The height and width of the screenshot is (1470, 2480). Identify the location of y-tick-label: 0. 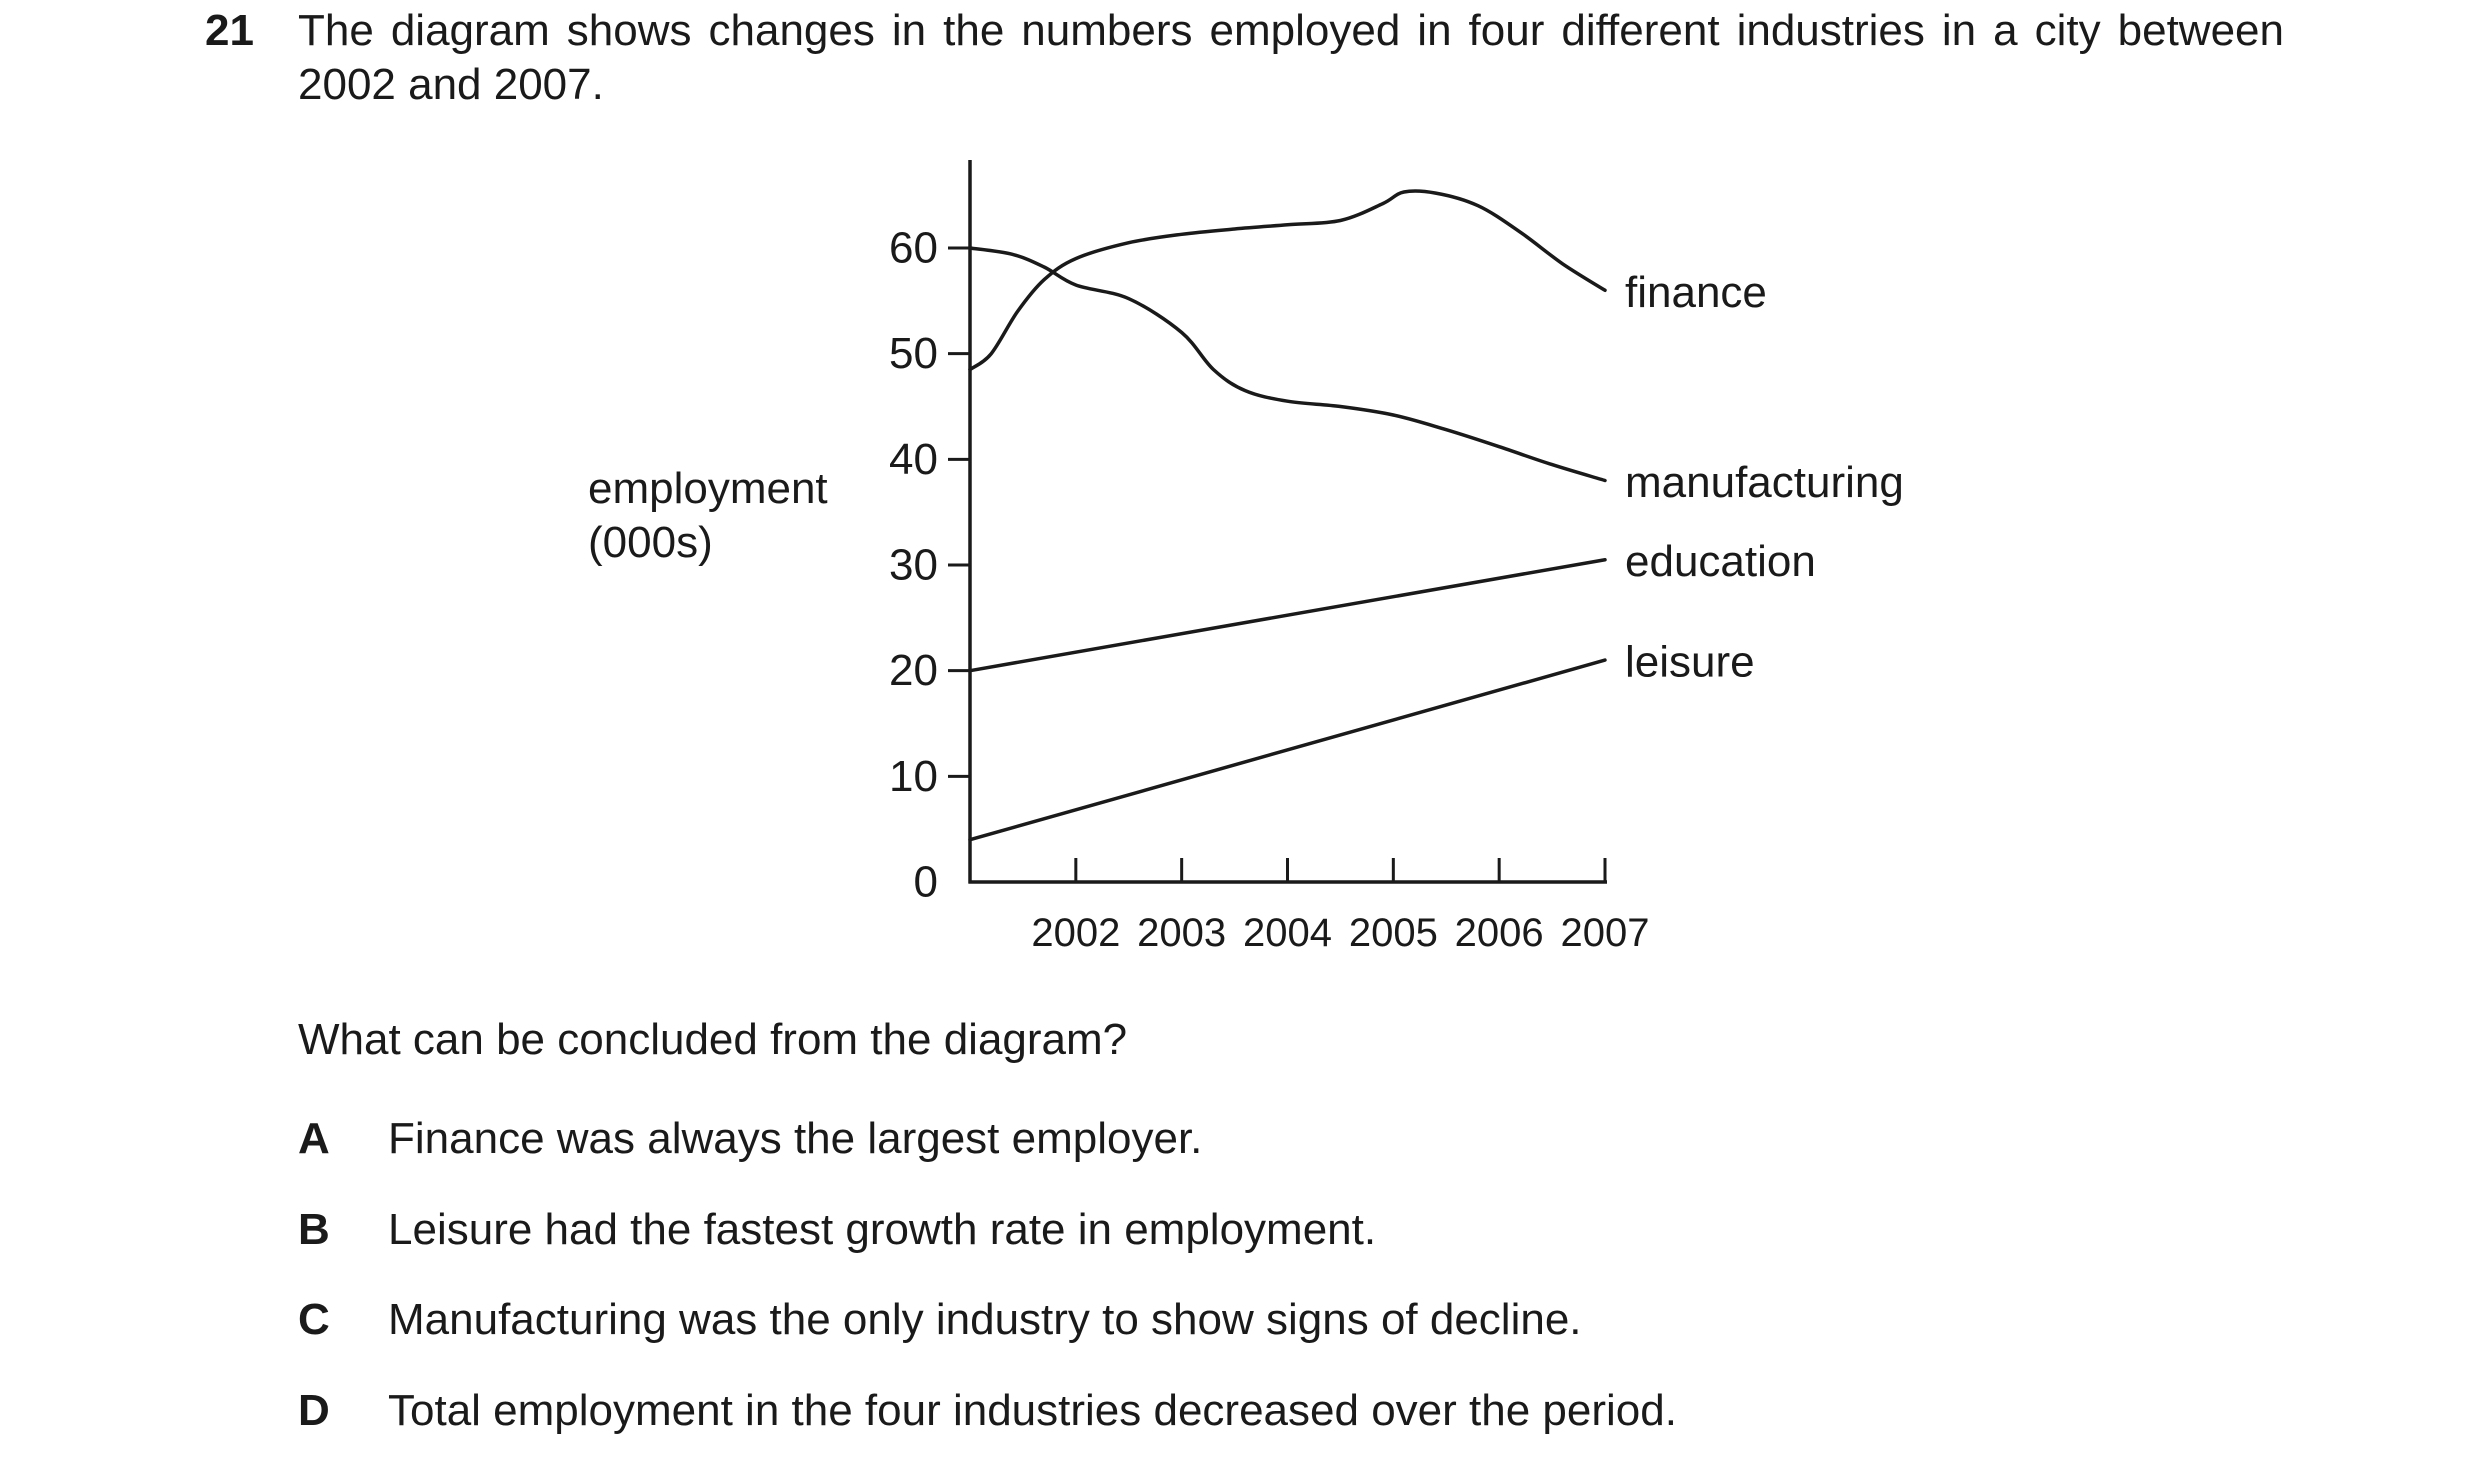
(926, 882).